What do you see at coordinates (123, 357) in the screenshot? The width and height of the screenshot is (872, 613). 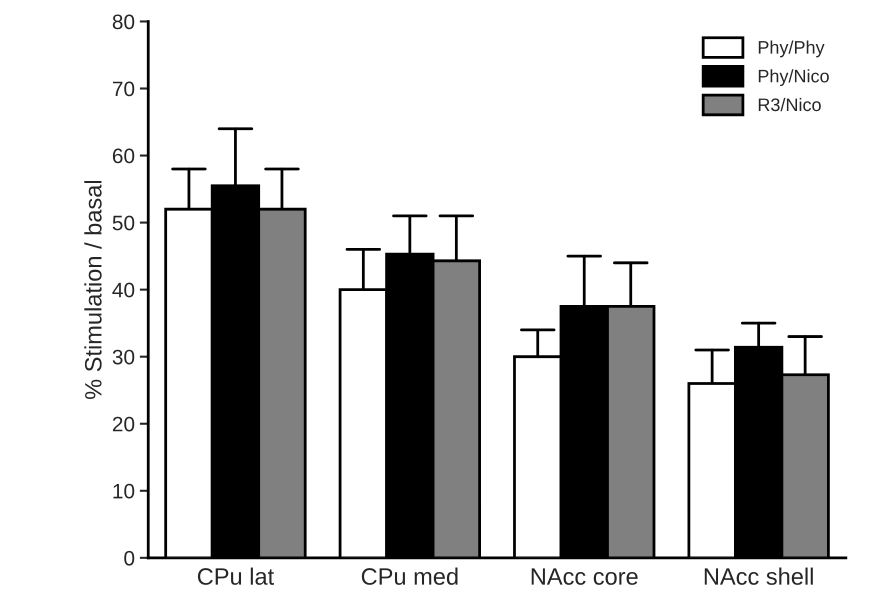 I see `y-tick-label: 30` at bounding box center [123, 357].